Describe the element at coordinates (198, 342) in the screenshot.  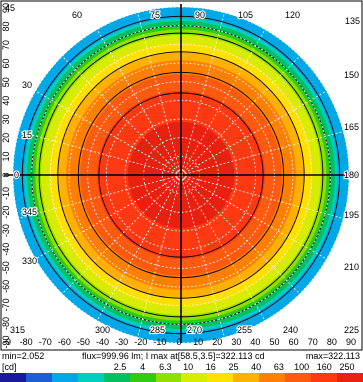
I see `x-tick-label: 10` at that location.